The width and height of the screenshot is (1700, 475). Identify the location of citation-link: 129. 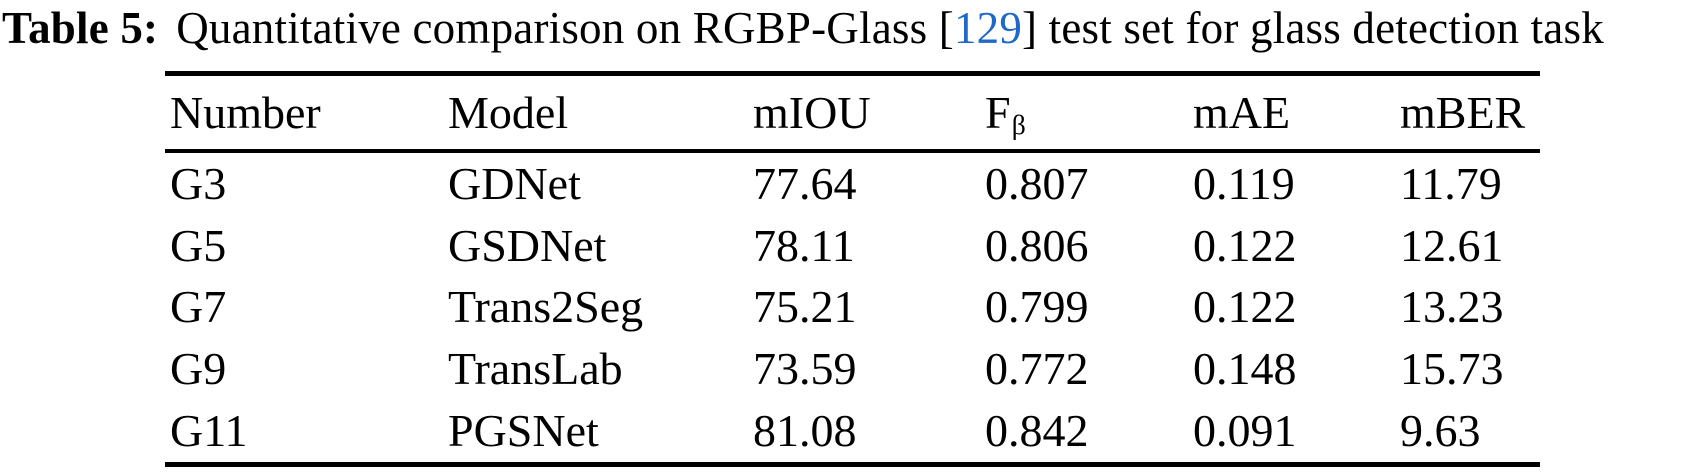
(988, 28).